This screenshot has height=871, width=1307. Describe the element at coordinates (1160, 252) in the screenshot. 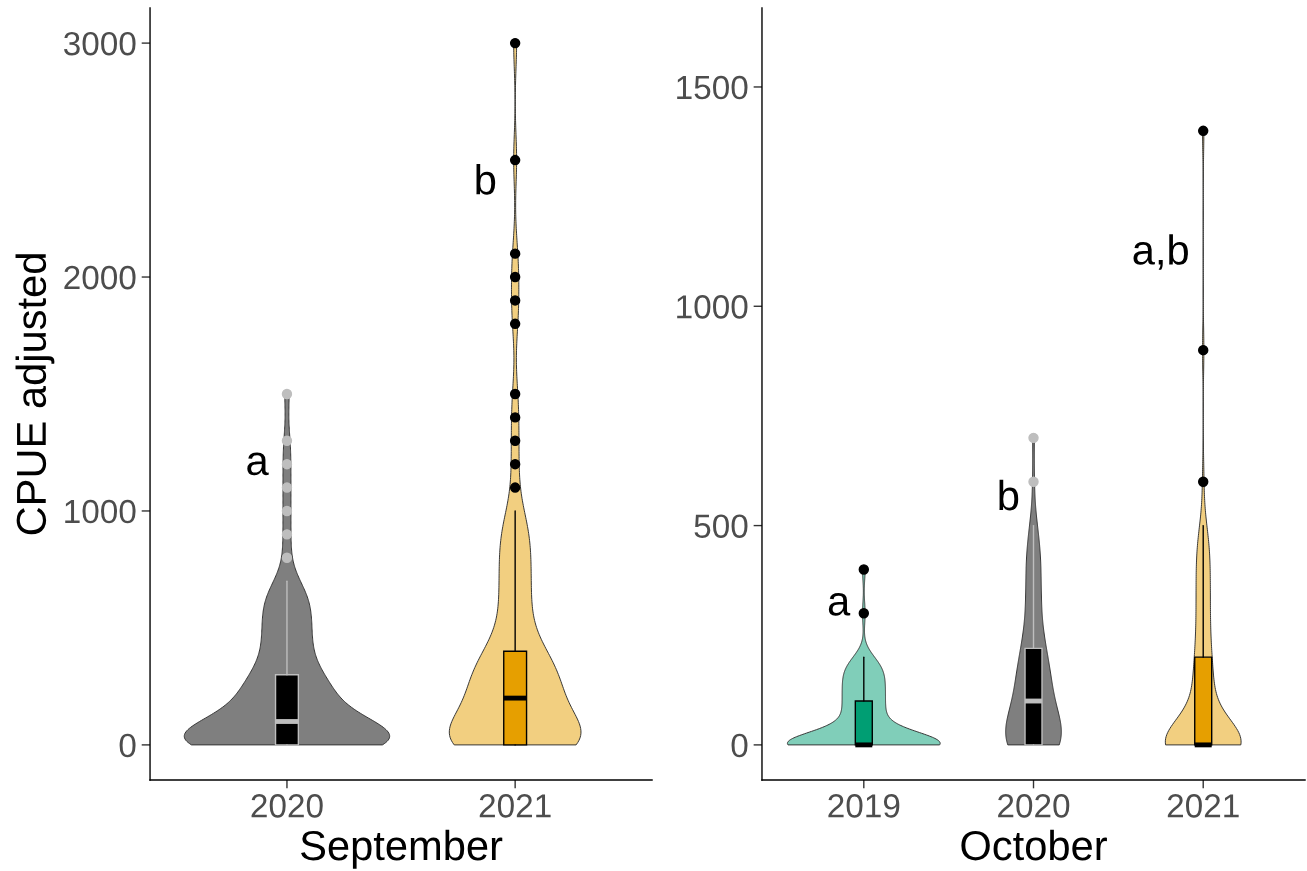

I see `annotation: a,b` at that location.